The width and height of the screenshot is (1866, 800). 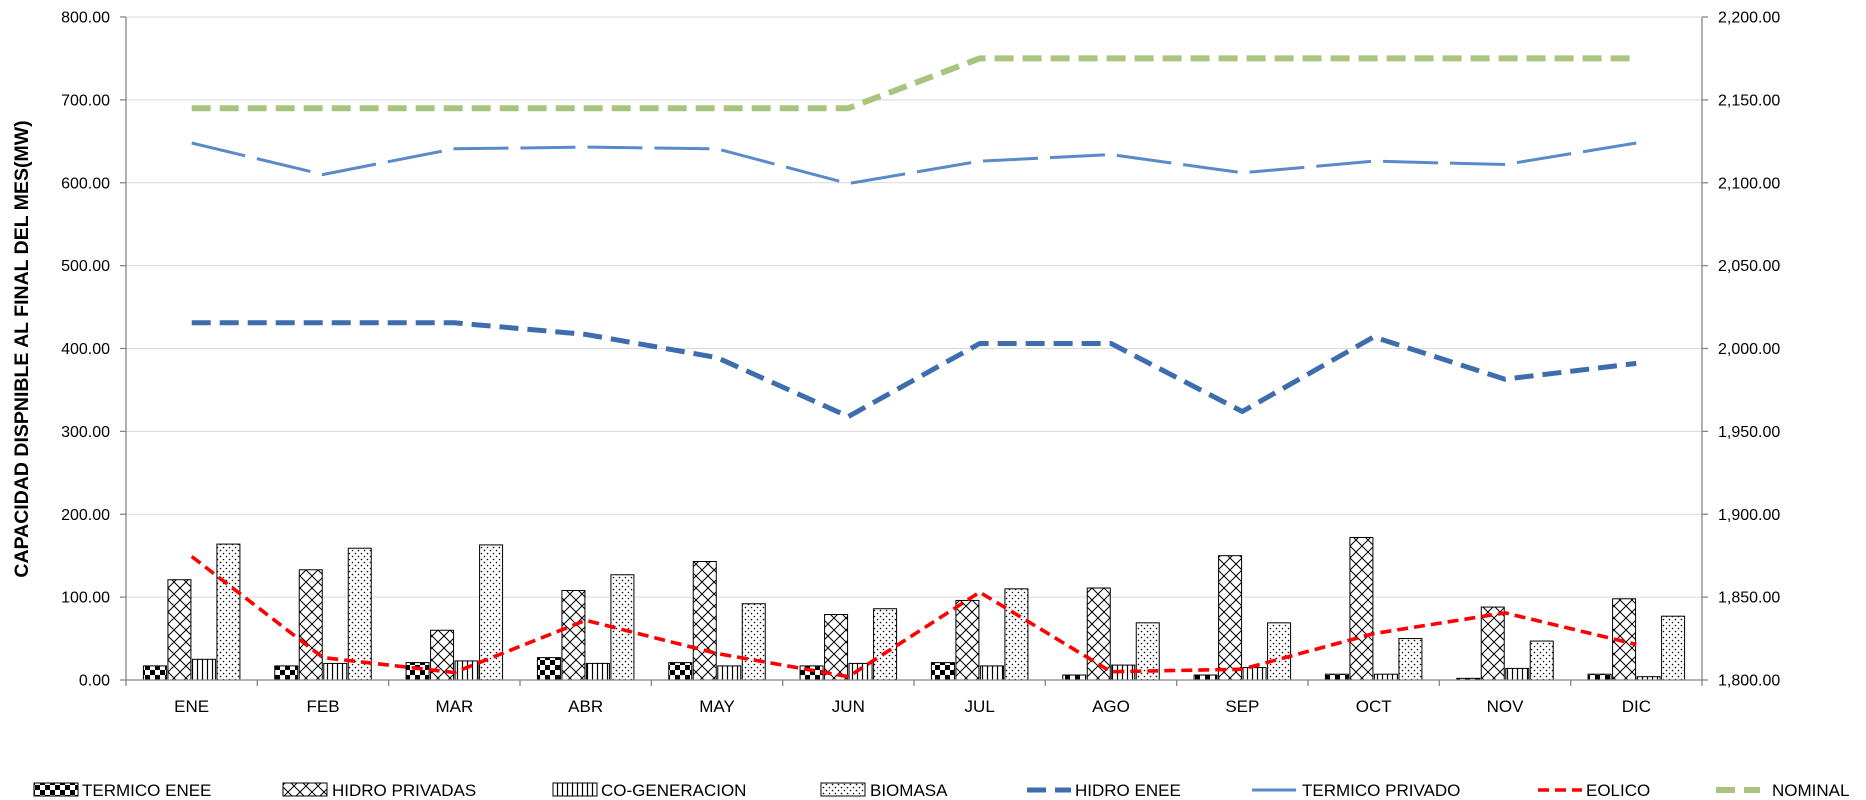 I want to click on y-tick-label: 400.00, so click(x=85, y=349).